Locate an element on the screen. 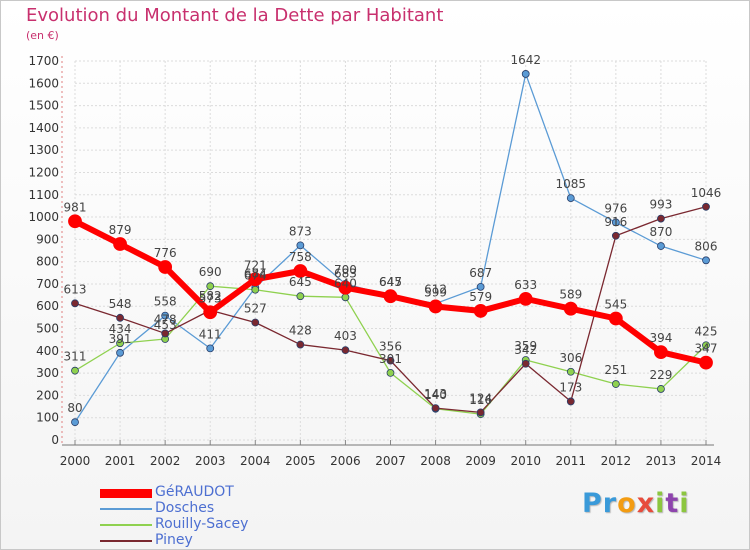 The height and width of the screenshot is (550, 750). logo-letter: r is located at coordinates (610, 503).